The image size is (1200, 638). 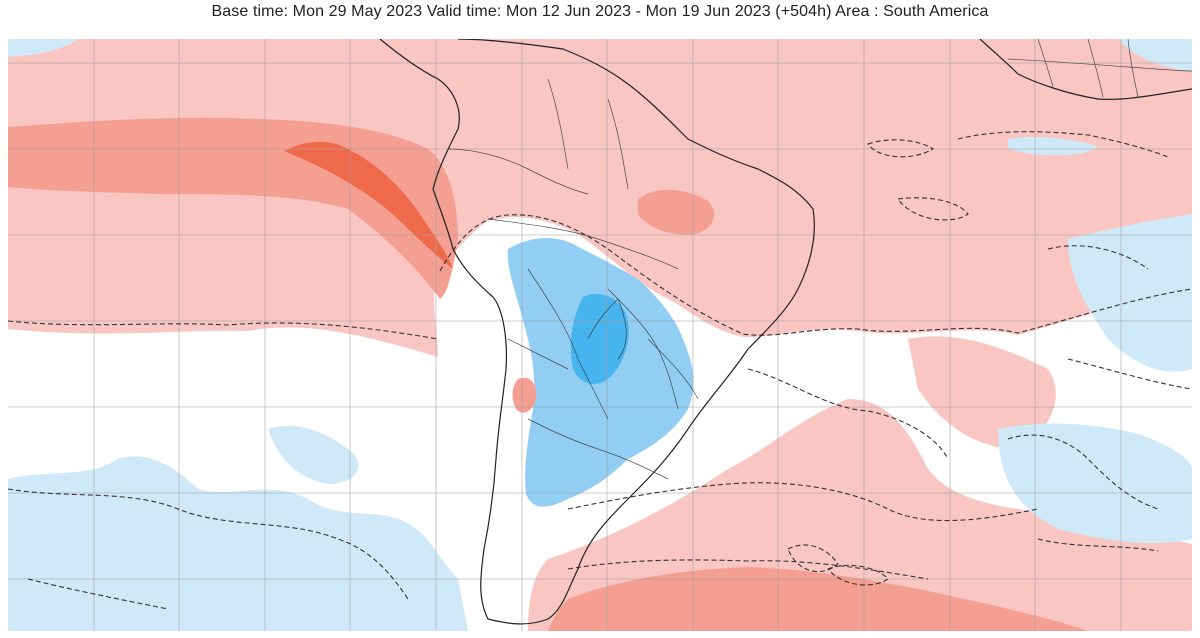 What do you see at coordinates (1130, 293) in the screenshot?
I see `cool-anomaly-region-east-atlantic` at bounding box center [1130, 293].